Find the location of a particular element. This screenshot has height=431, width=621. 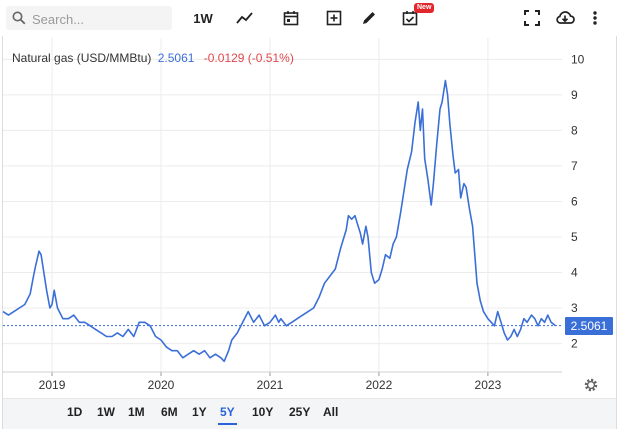

search-input is located at coordinates (100, 19).